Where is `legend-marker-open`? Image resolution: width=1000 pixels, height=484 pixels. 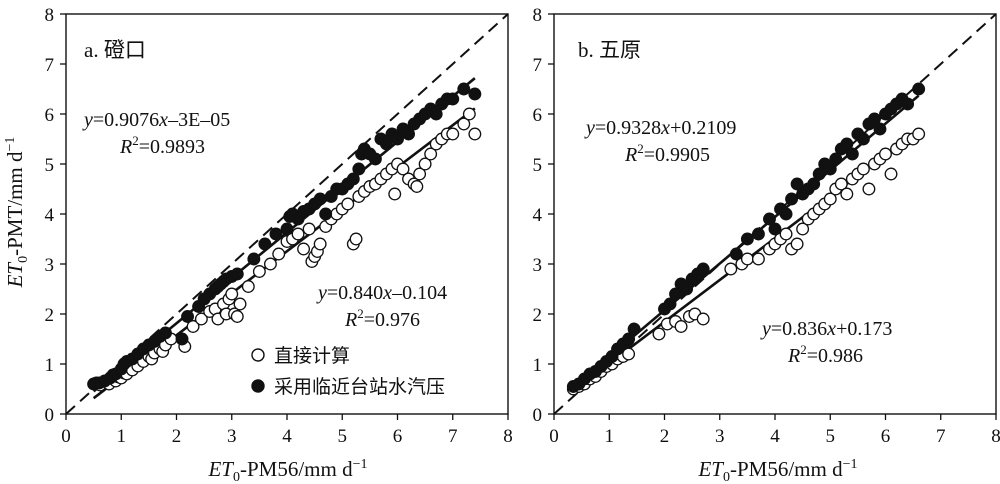
legend-marker-open is located at coordinates (258, 355).